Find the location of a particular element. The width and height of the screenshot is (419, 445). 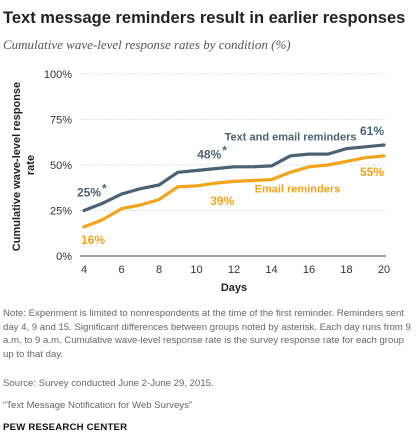

y-axis-label: Cumulative wave-level response rate is located at coordinates (24, 165).